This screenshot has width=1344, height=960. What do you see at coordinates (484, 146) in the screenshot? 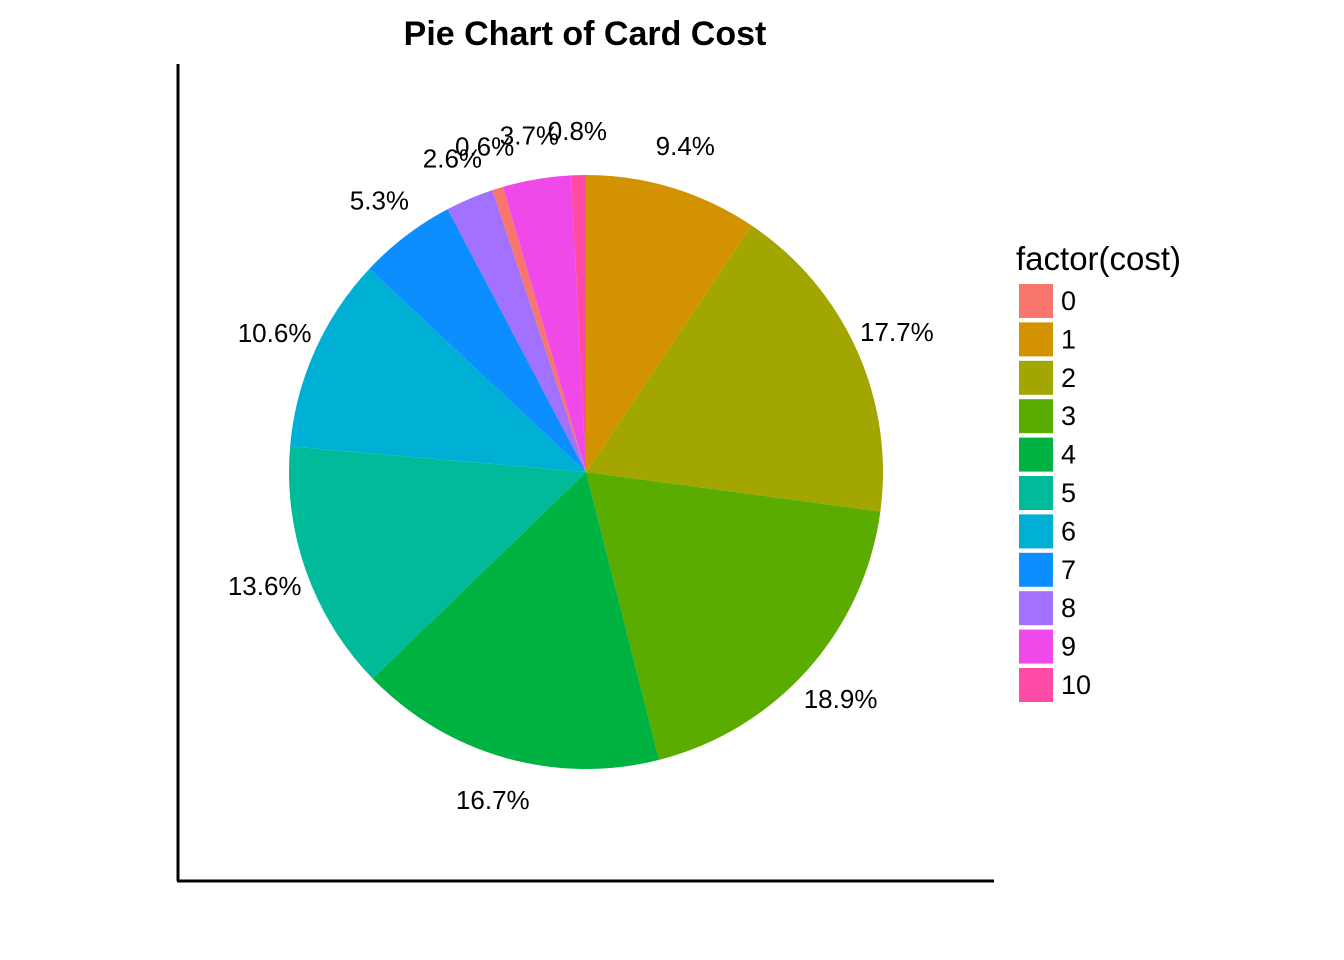
I see `slice-label-0: 0.6%` at bounding box center [484, 146].